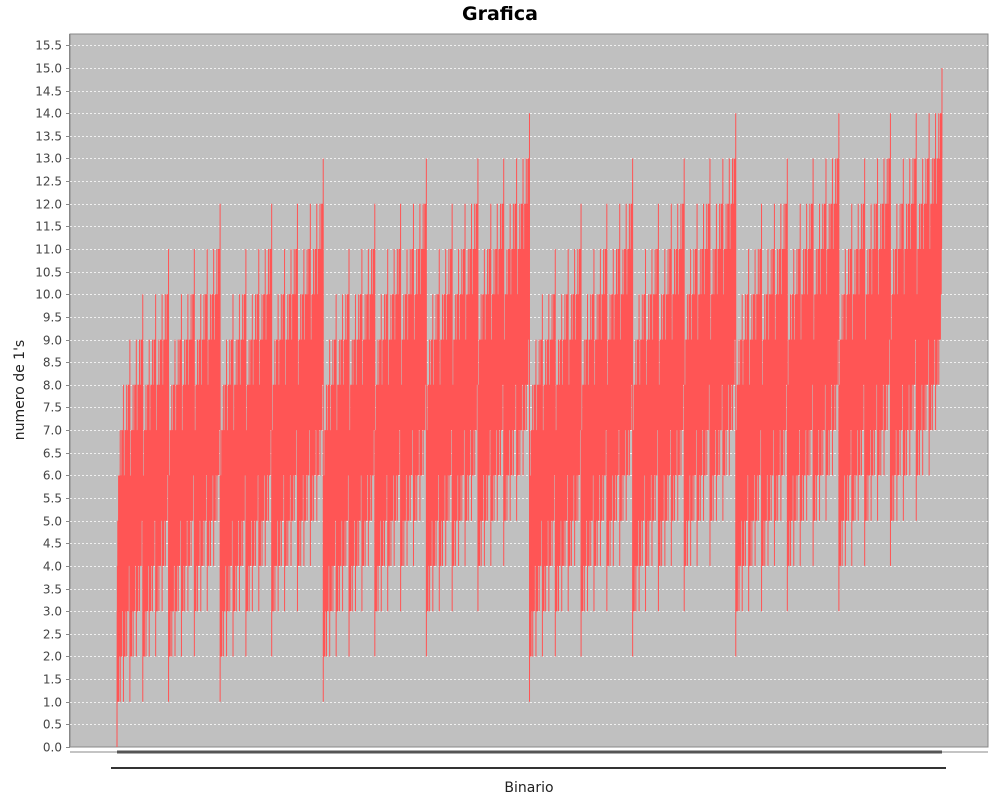 This screenshot has height=800, width=1000. I want to click on y-tick-label: 13.0, so click(48, 159).